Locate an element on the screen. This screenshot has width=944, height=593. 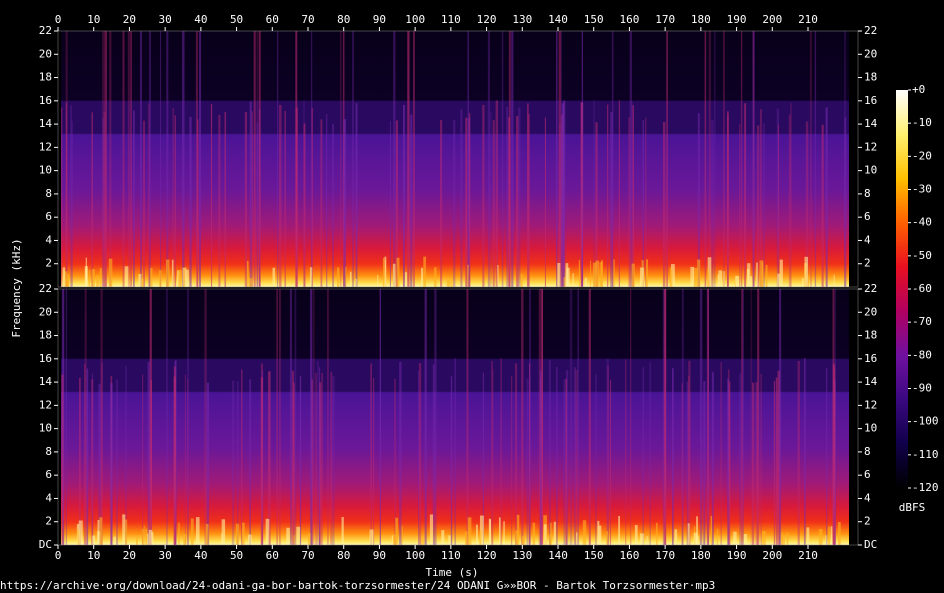
colorbar-tick-label: -40 is located at coordinates (922, 222).